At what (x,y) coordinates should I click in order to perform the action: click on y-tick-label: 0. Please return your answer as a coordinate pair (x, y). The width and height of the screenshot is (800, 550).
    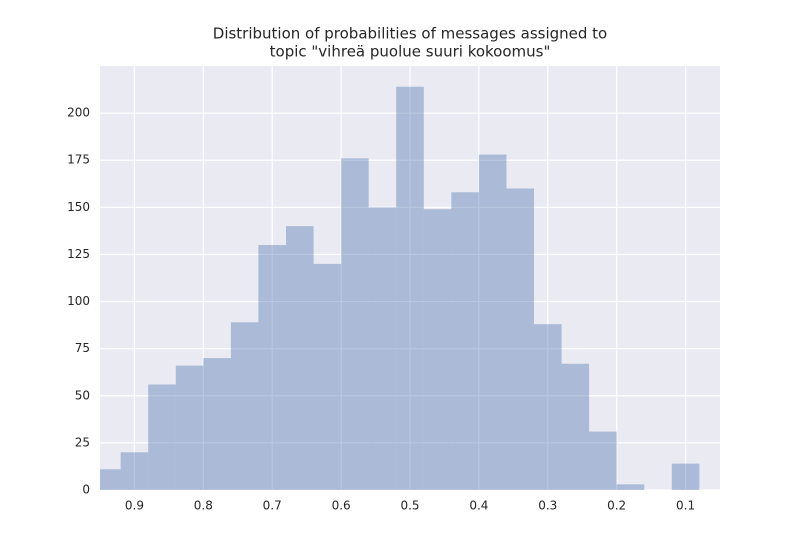
    Looking at the image, I should click on (86, 490).